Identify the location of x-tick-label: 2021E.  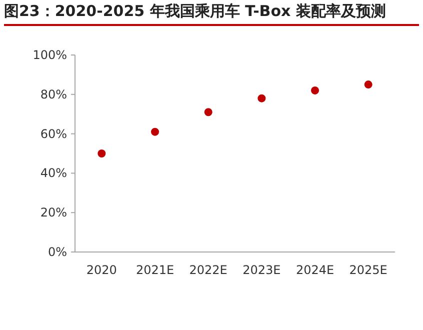
(155, 270).